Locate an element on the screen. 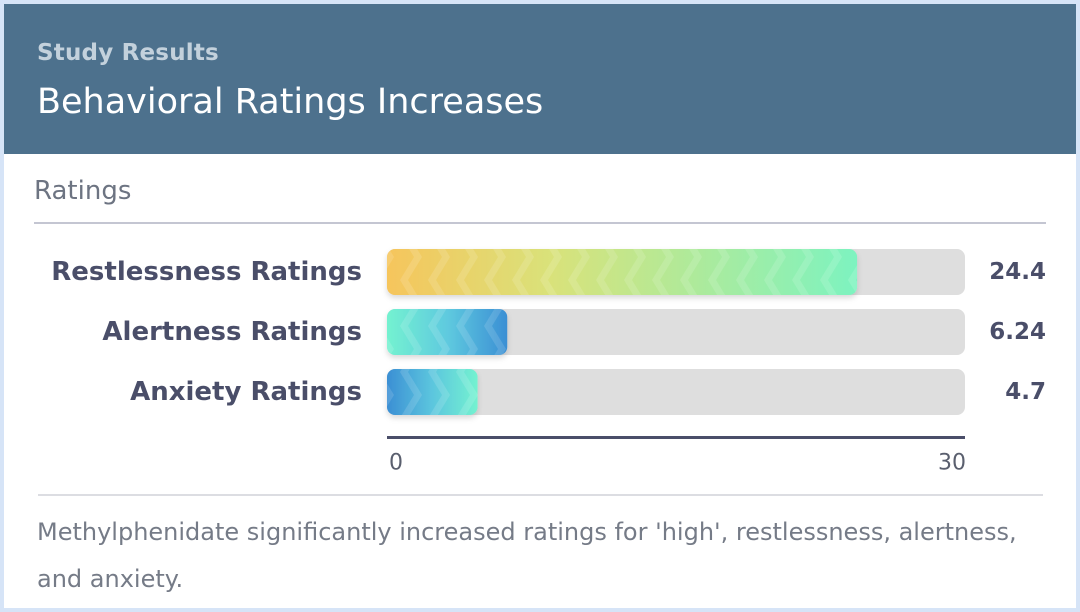 The height and width of the screenshot is (612, 1080). category-label-alertness-ratings: Alertness Ratings is located at coordinates (232, 332).